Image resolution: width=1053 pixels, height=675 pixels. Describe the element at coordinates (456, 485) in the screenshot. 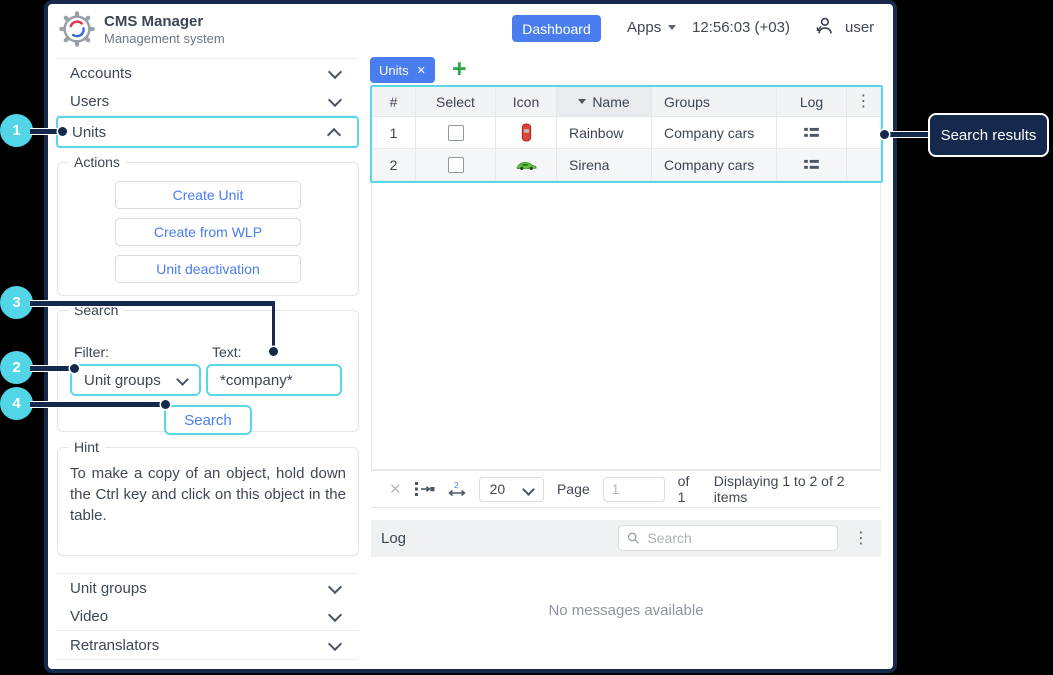

I see `svg-text: 2` at that location.